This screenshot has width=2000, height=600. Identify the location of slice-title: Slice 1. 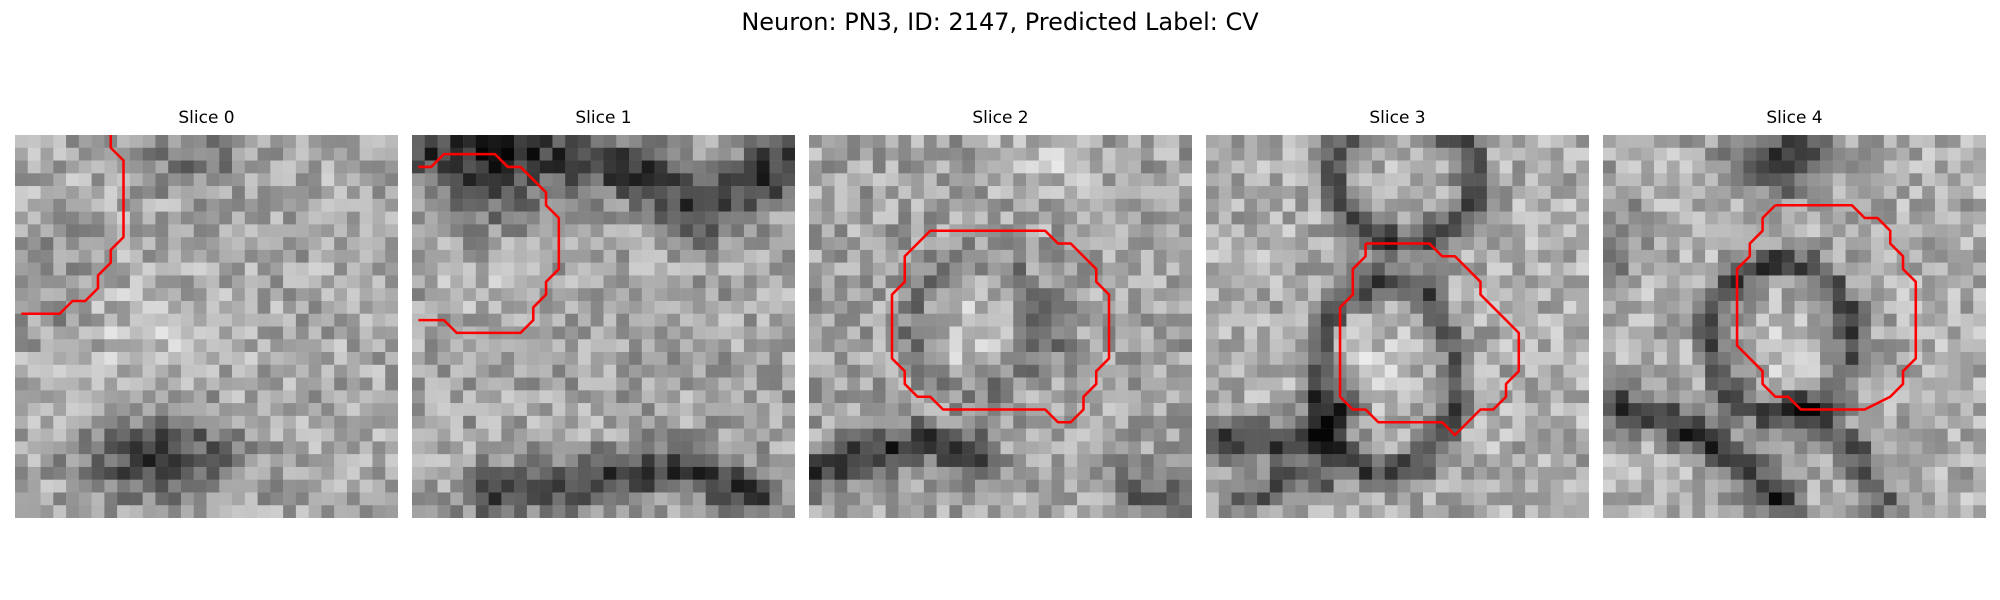
(603, 118).